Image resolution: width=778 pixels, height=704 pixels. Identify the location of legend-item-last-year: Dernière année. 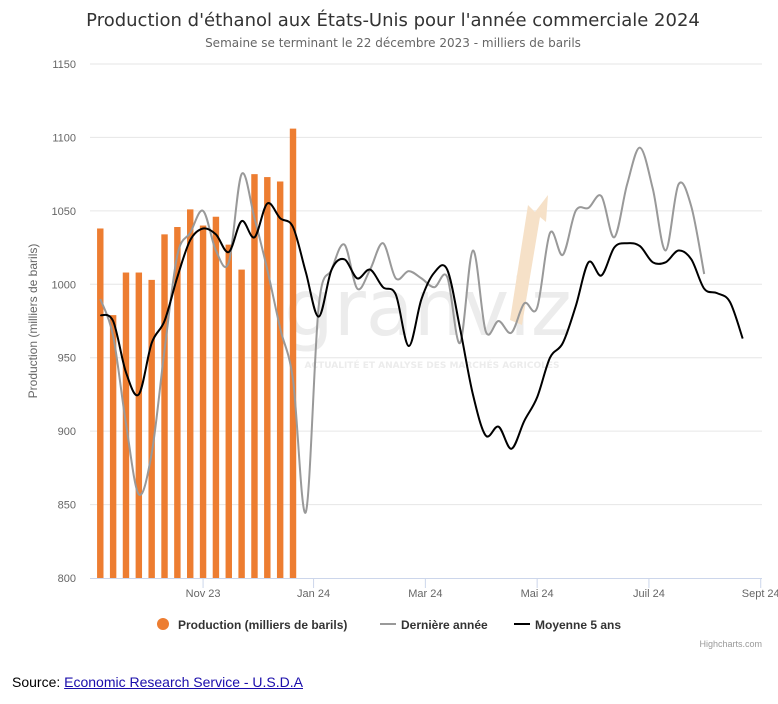
(434, 625).